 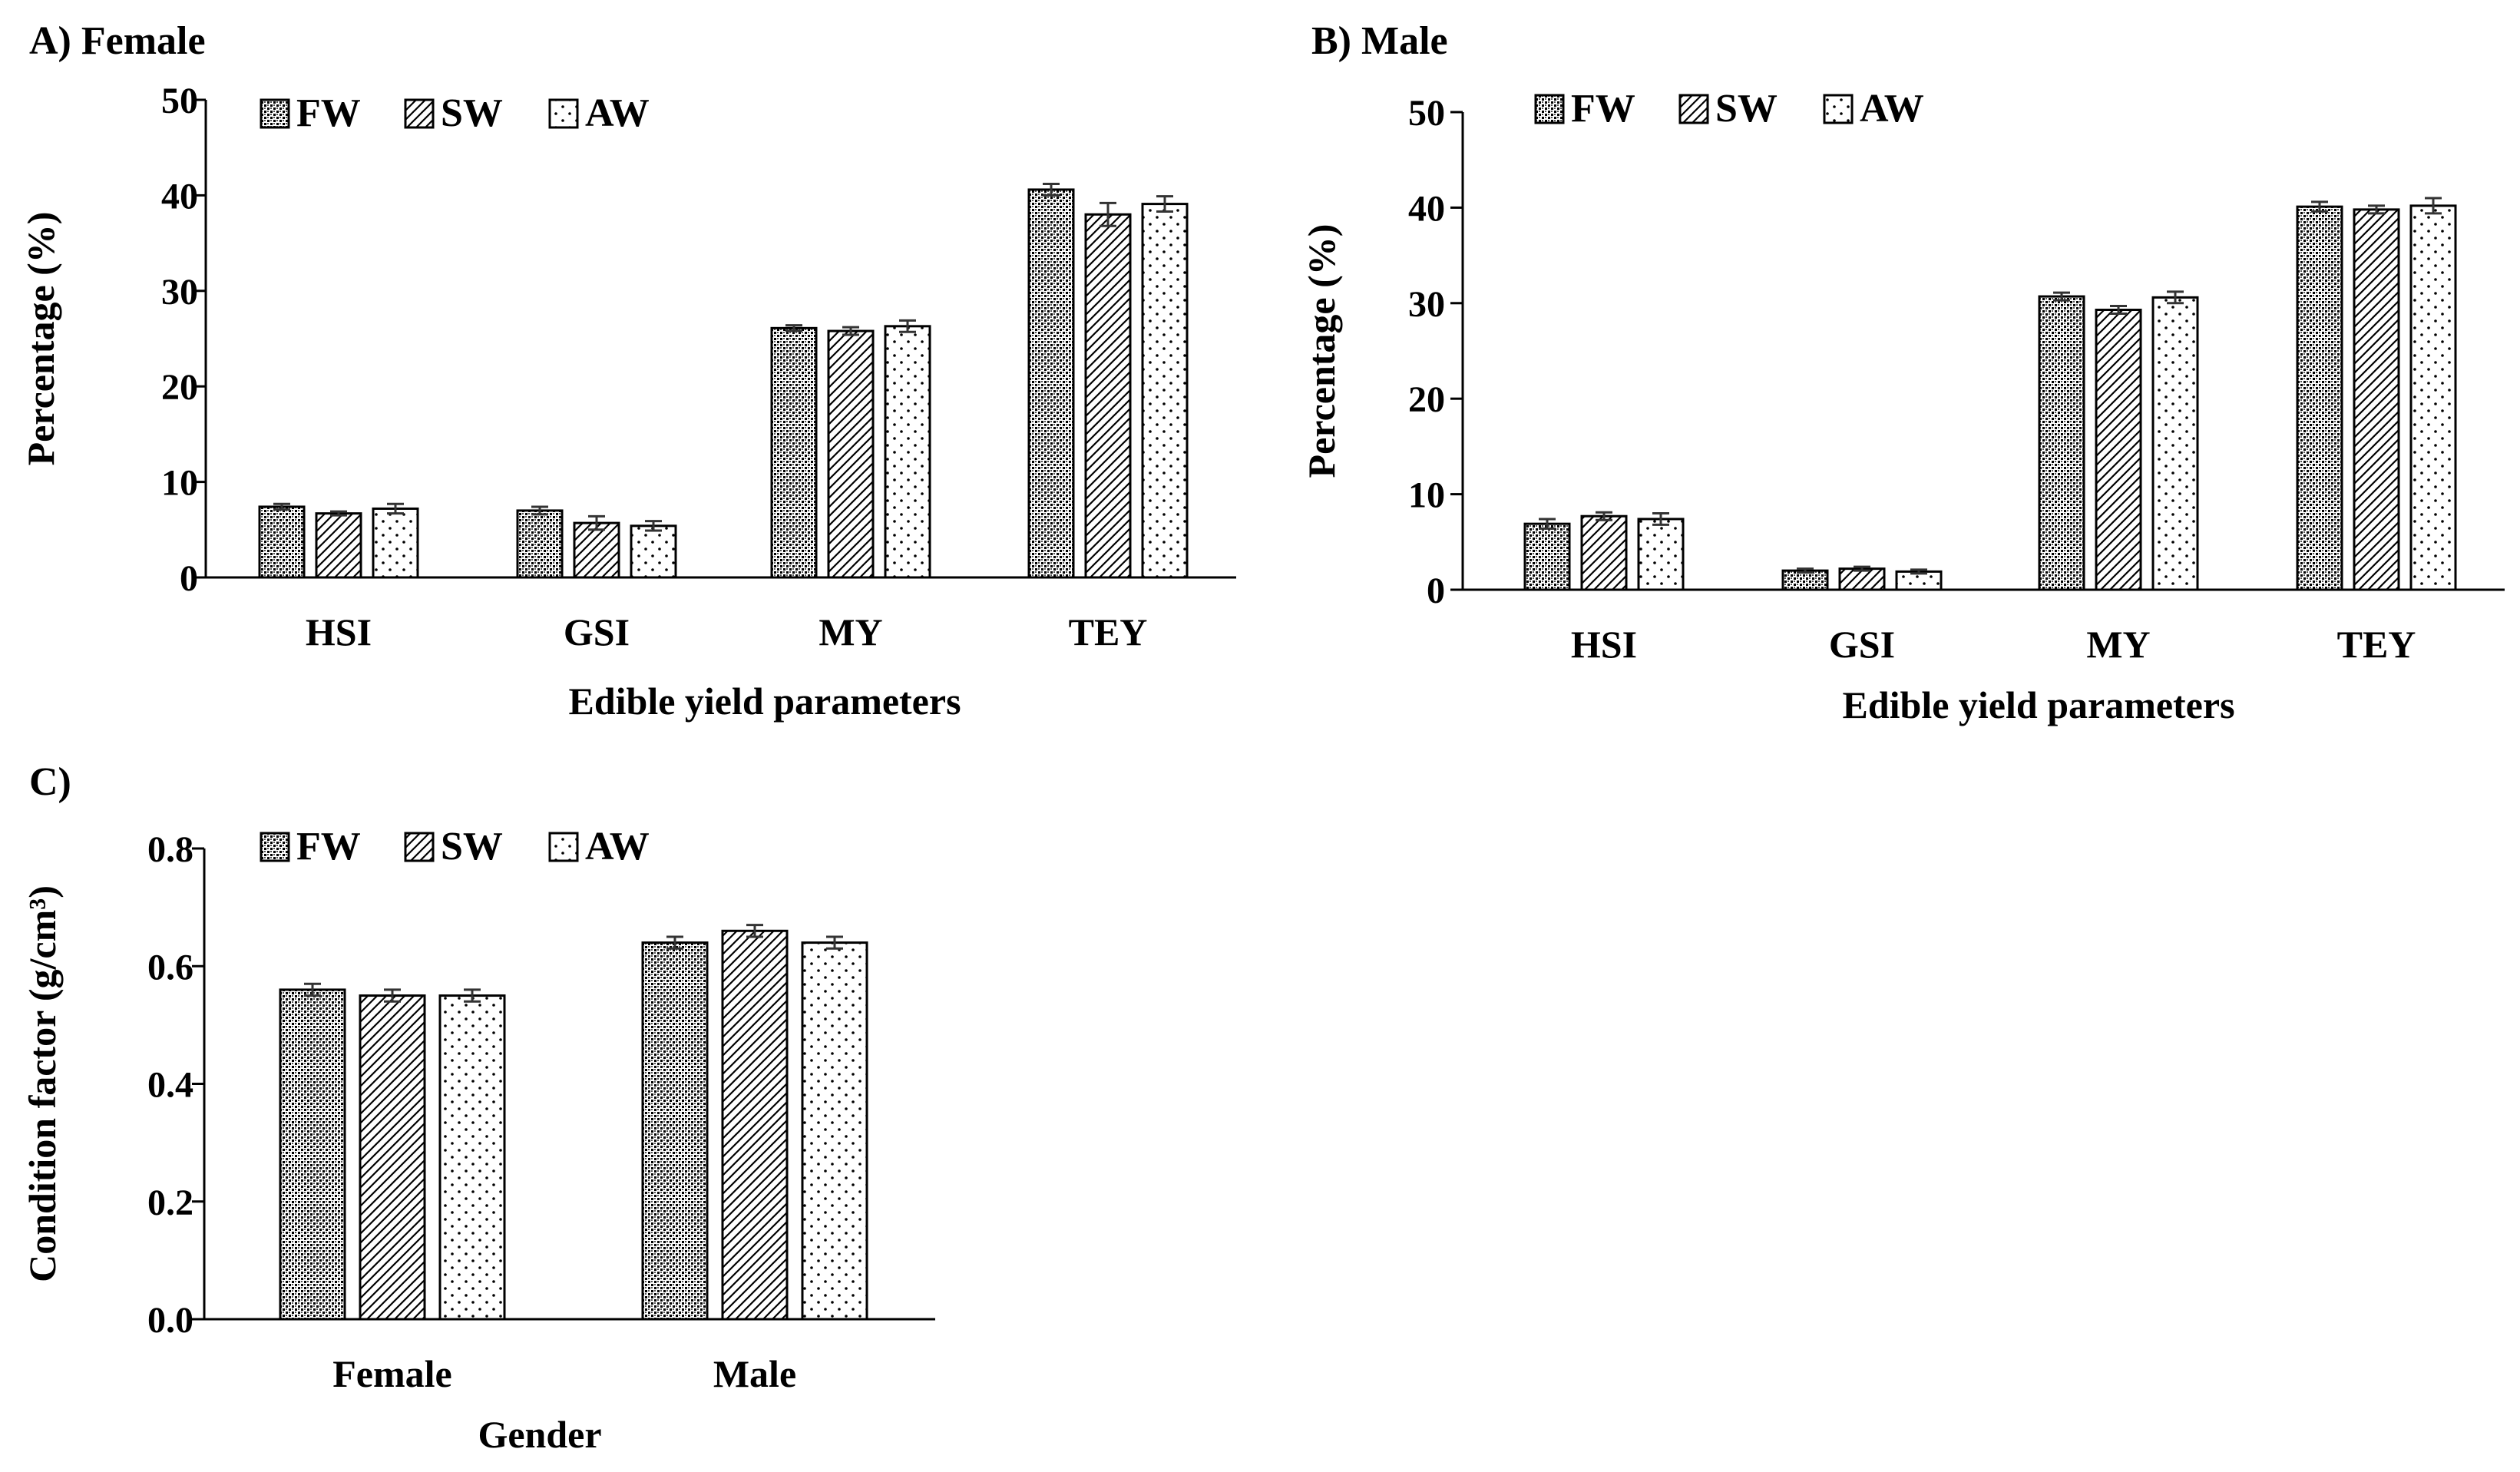 What do you see at coordinates (170, 1085) in the screenshot?
I see `y-tick-label: 0.4` at bounding box center [170, 1085].